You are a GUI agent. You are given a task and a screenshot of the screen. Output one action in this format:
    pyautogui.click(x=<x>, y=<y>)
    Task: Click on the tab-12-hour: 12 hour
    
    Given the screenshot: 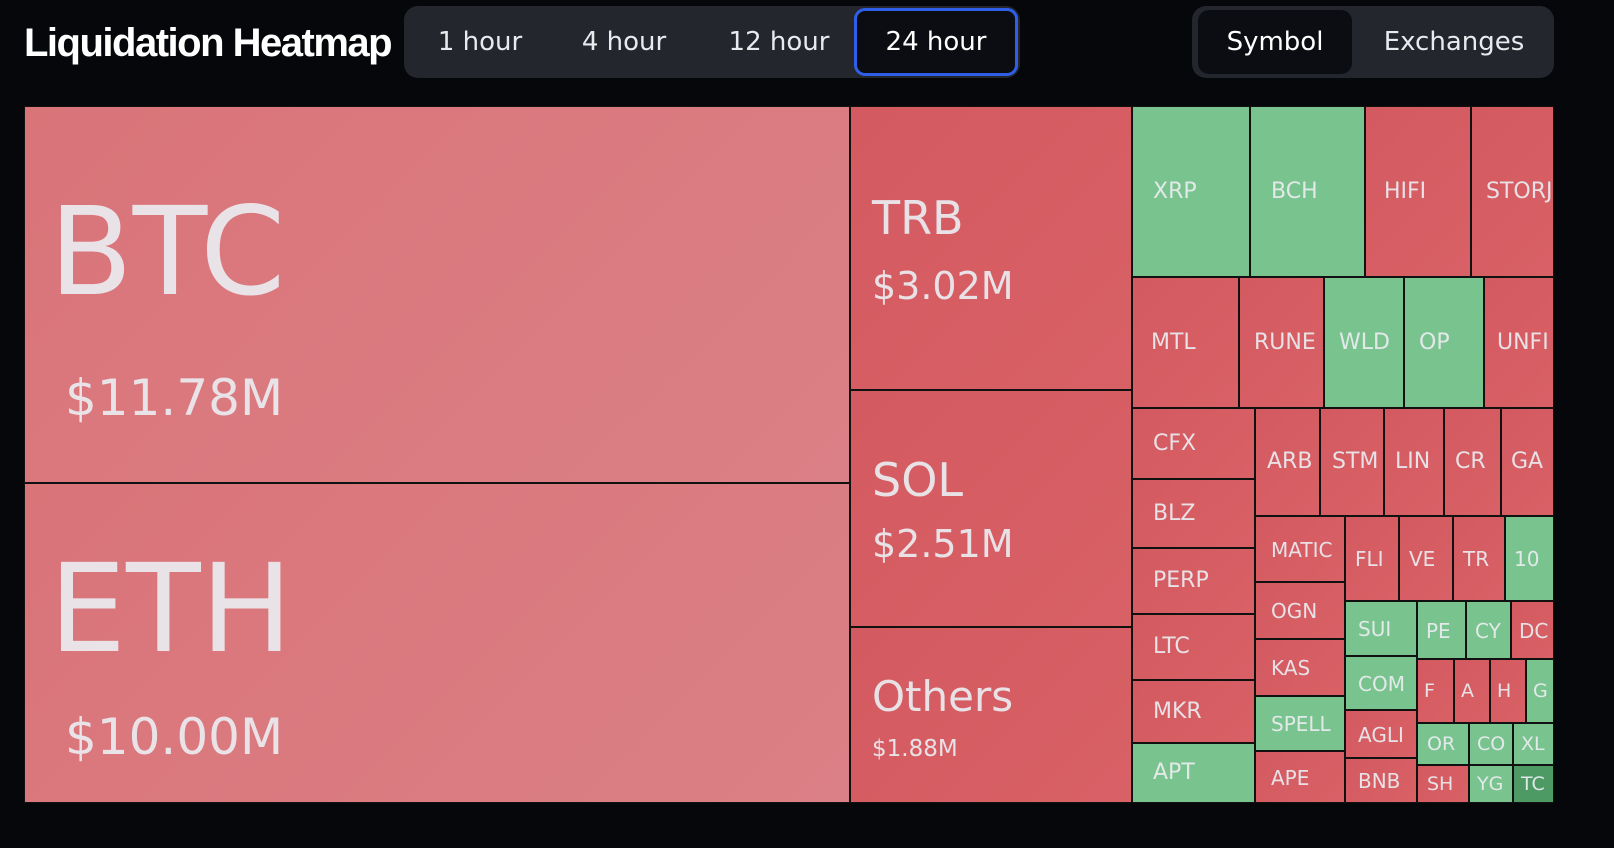 What is the action you would take?
    pyautogui.click(x=779, y=42)
    